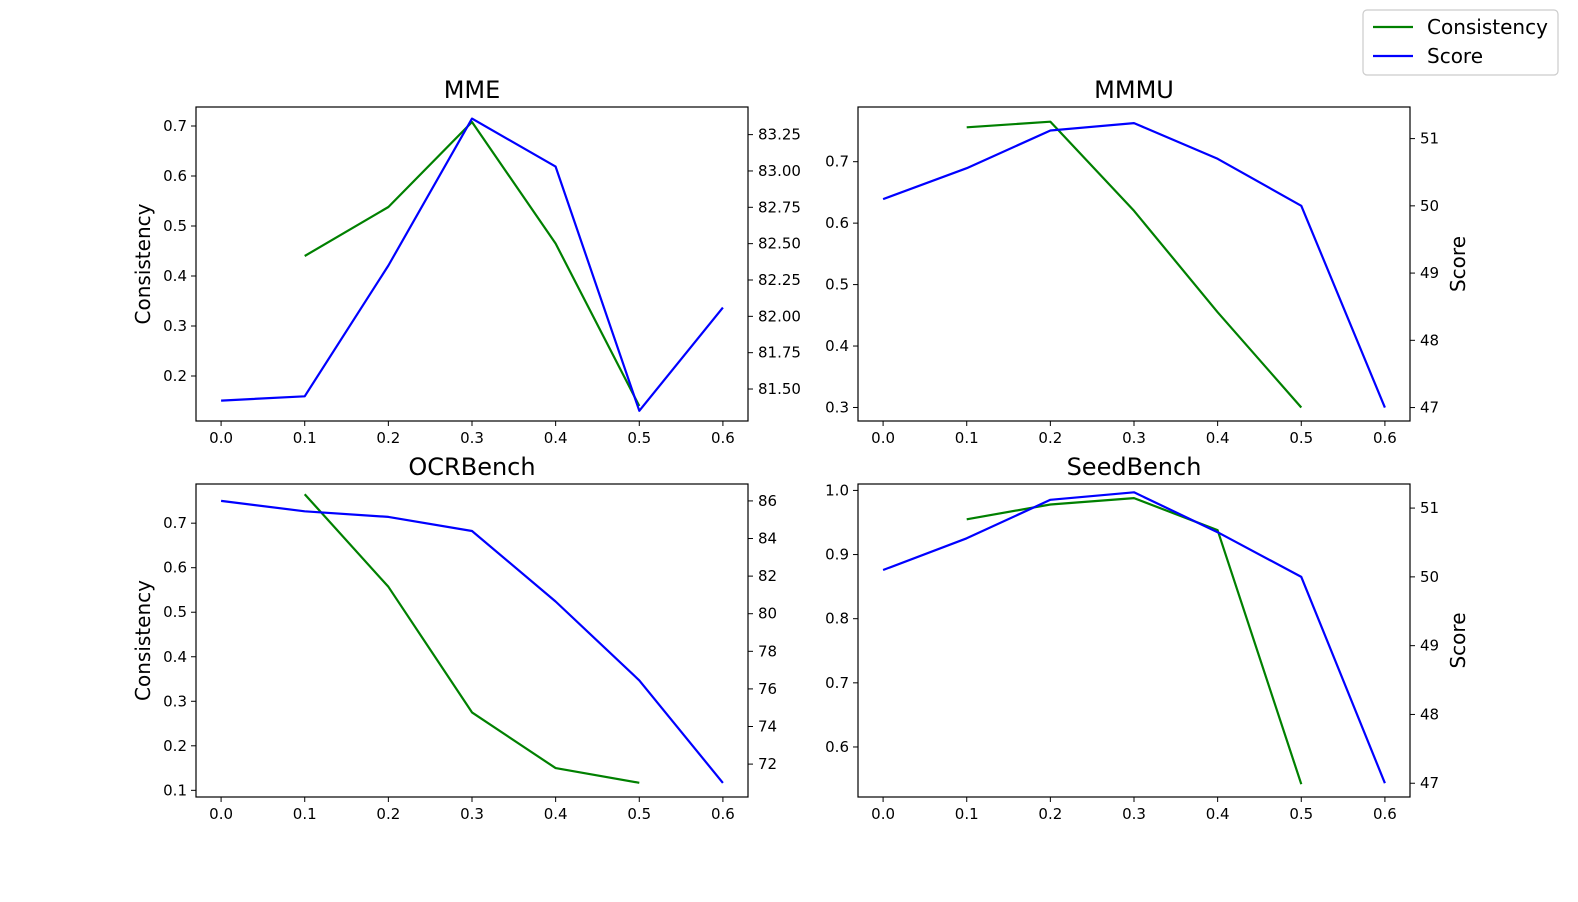 This screenshot has width=1578, height=902. I want to click on ocrbench-x-tick-label: 0.2, so click(388, 814).